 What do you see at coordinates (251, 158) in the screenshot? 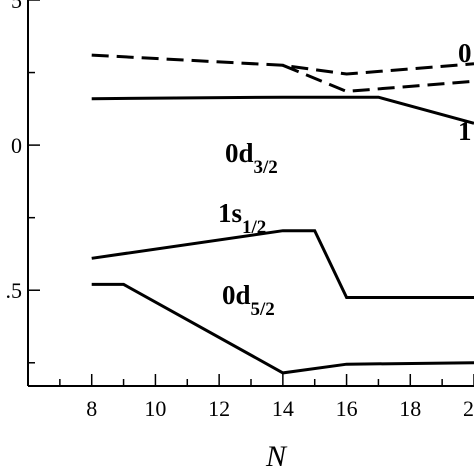
I see `series-label-0d3/2: 0d3/2` at bounding box center [251, 158].